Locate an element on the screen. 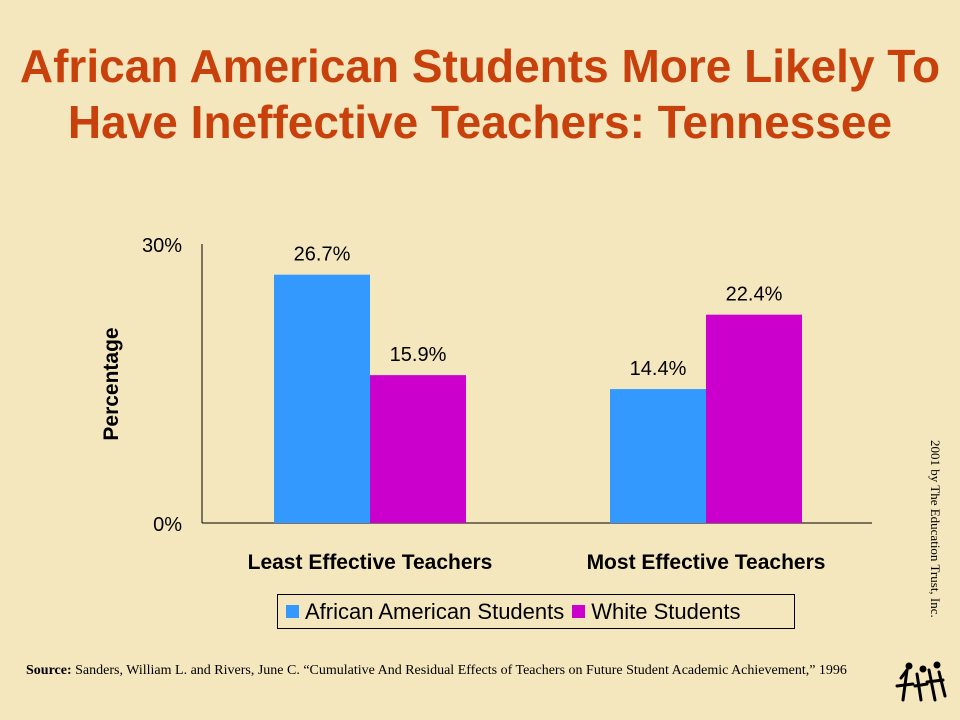 This screenshot has height=720, width=960. legend-swatch-white is located at coordinates (579, 611).